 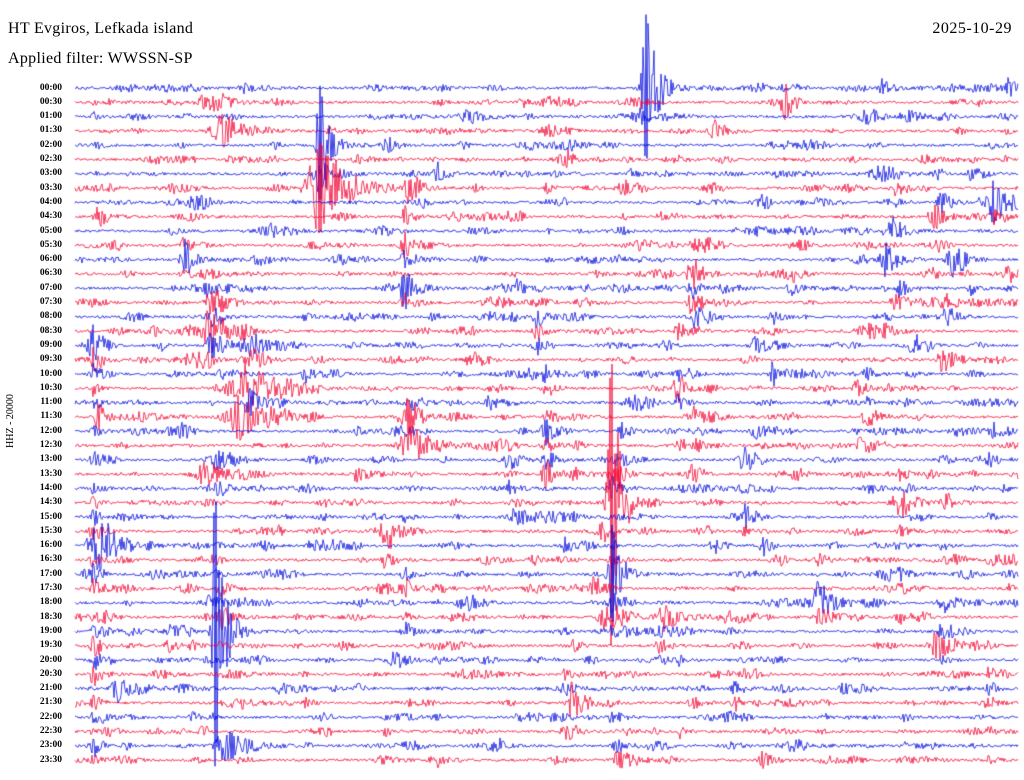 I want to click on trace-time-label: 14:30, so click(x=50, y=502).